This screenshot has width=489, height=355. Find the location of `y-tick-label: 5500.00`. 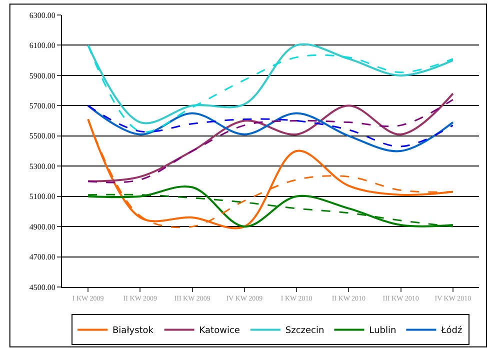

y-tick-label: 5500.00 is located at coordinates (42, 136).